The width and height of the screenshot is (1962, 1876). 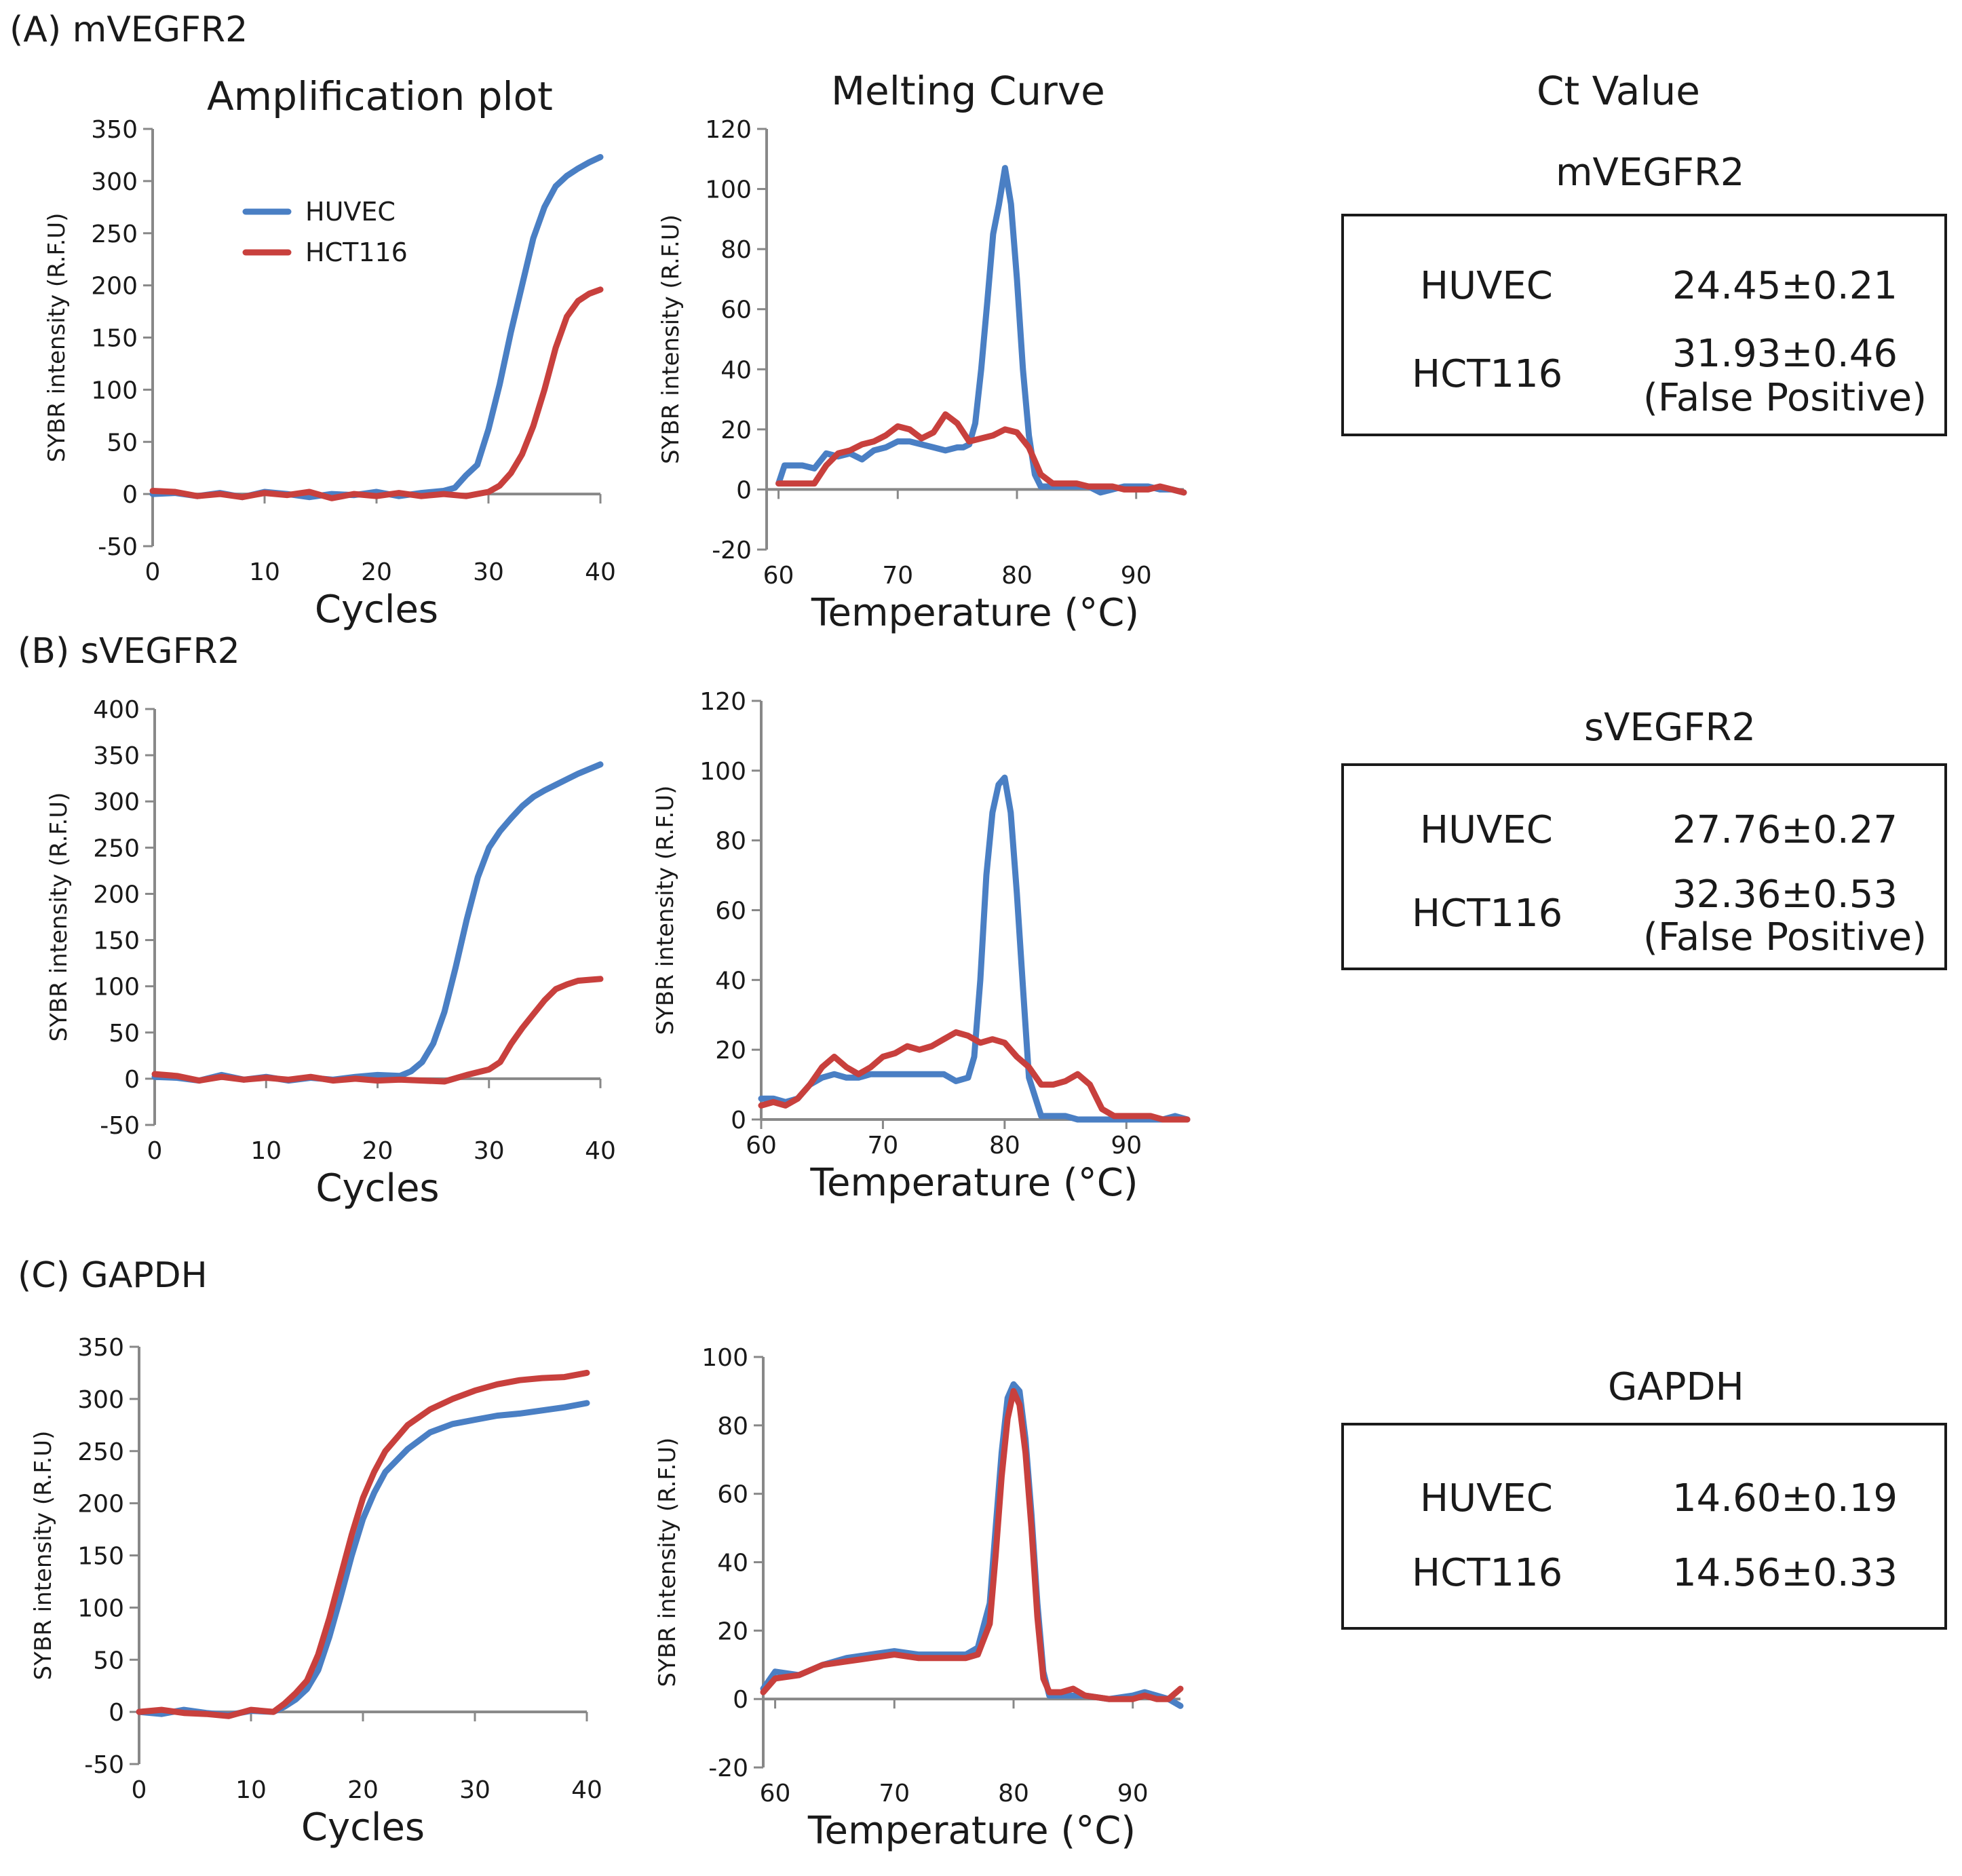 I want to click on y-tick-label: 120, so click(x=722, y=702).